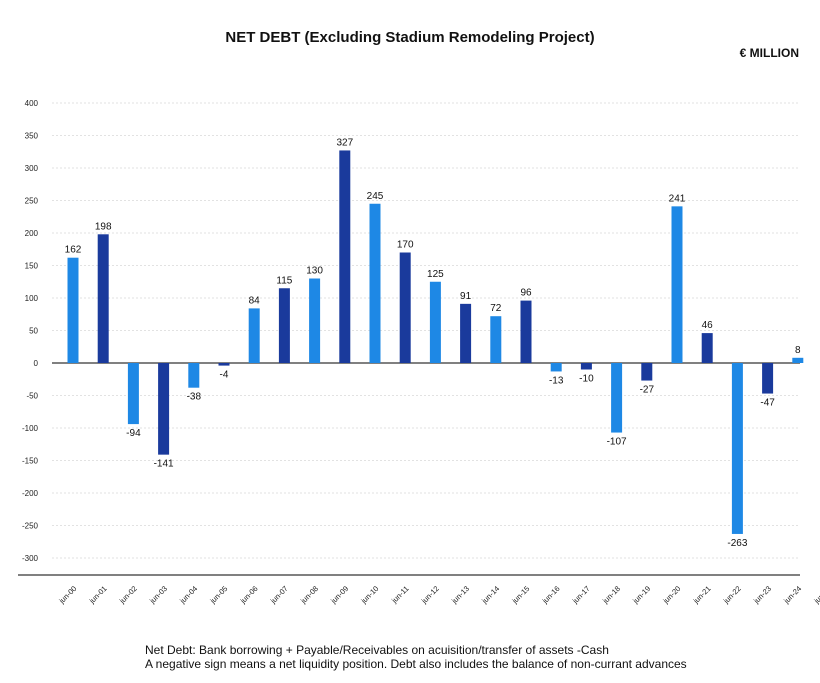  I want to click on data-label: -94, so click(133, 433).